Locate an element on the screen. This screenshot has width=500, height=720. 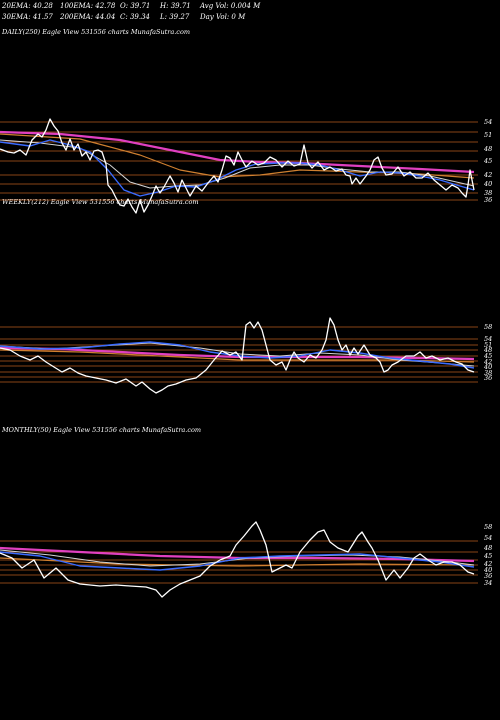
tick-label-0-7: 36 is located at coordinates (488, 200).